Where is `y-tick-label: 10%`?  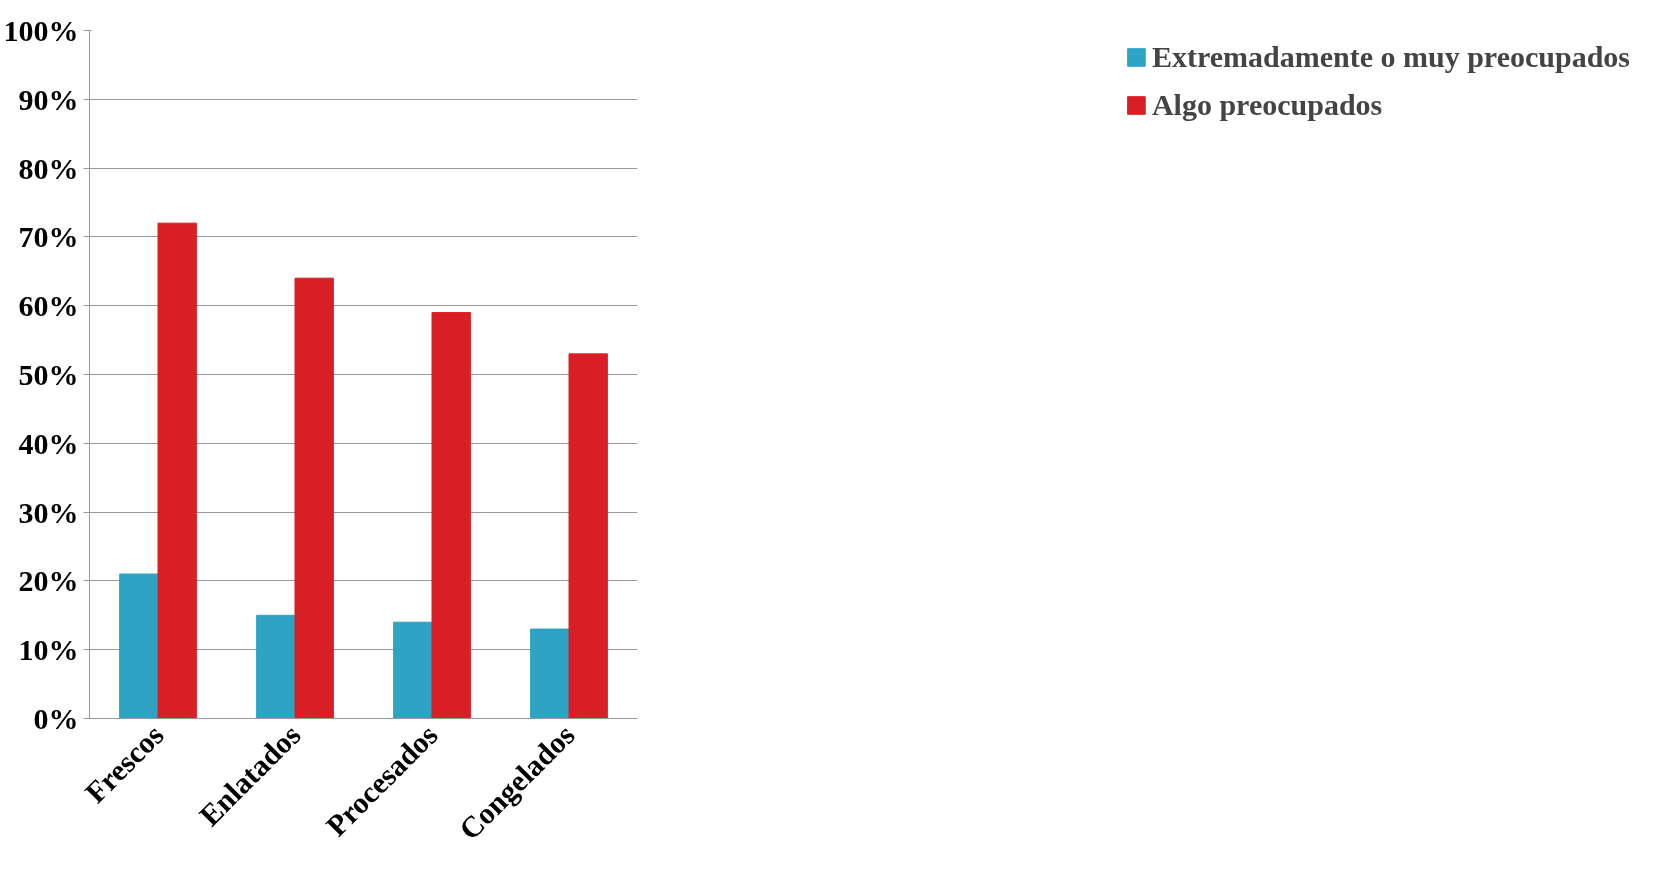 y-tick-label: 10% is located at coordinates (48, 650).